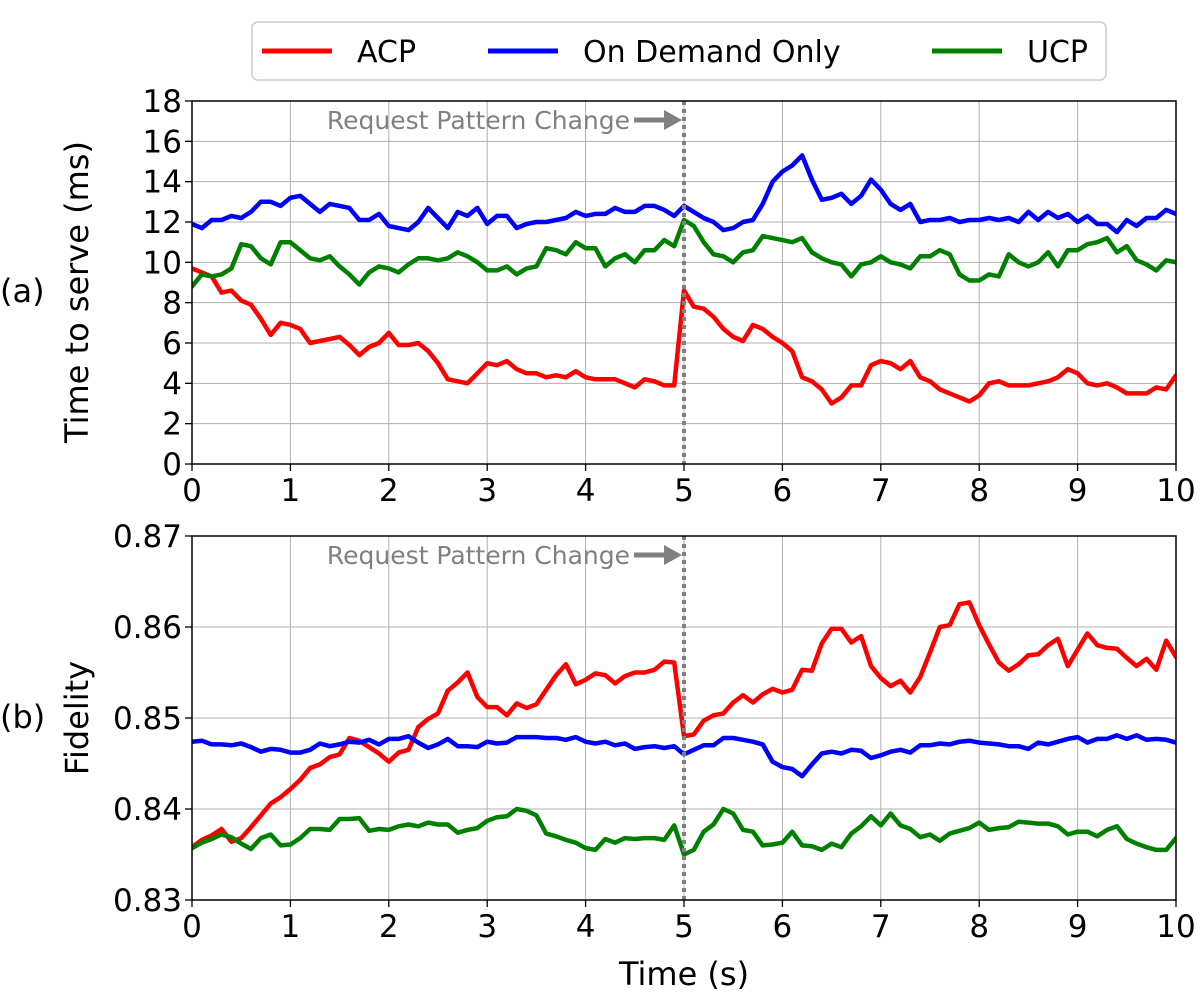 This screenshot has height=1000, width=1200. I want to click on y-tick-label: 4, so click(172, 384).